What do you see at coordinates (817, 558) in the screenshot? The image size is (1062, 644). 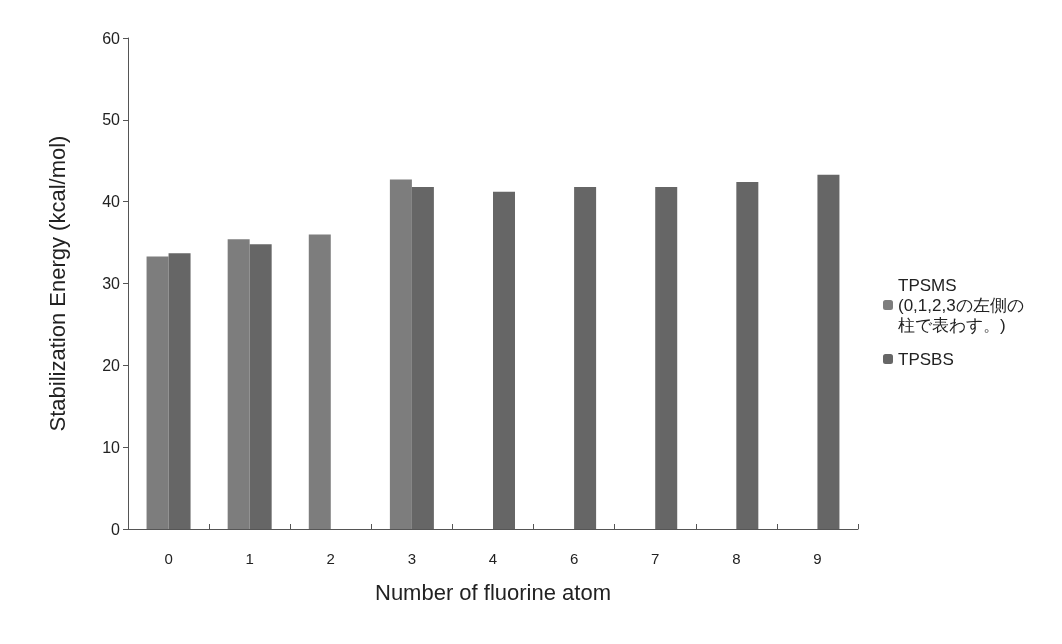 I see `x-tick-label: 9` at bounding box center [817, 558].